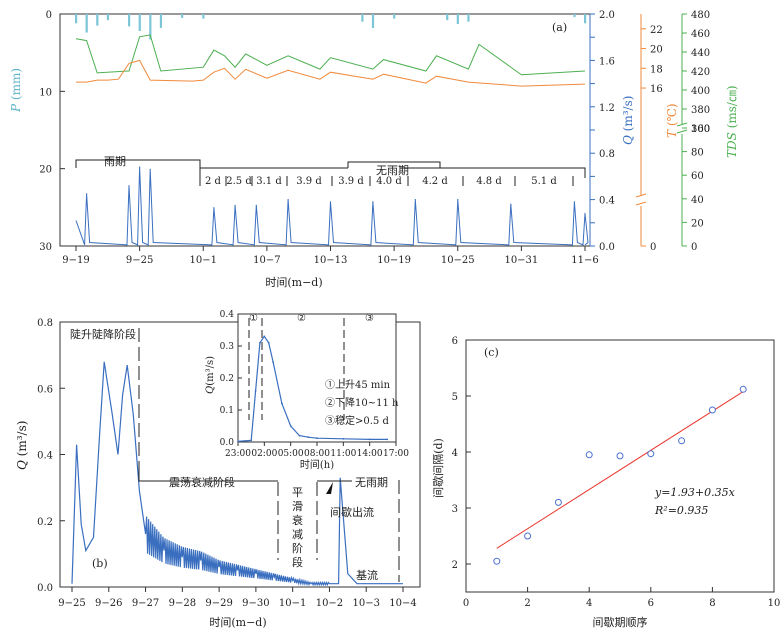  I want to click on p-axis-ticks: 0 10 20 30, so click(52, 131).